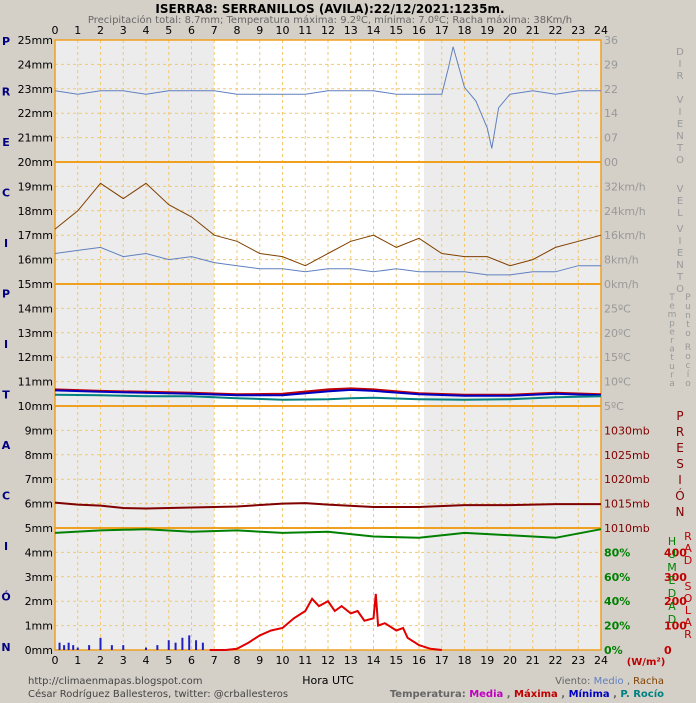 The width and height of the screenshot is (696, 703). What do you see at coordinates (6, 92) in the screenshot?
I see `left-vlabel-letter: R` at bounding box center [6, 92].